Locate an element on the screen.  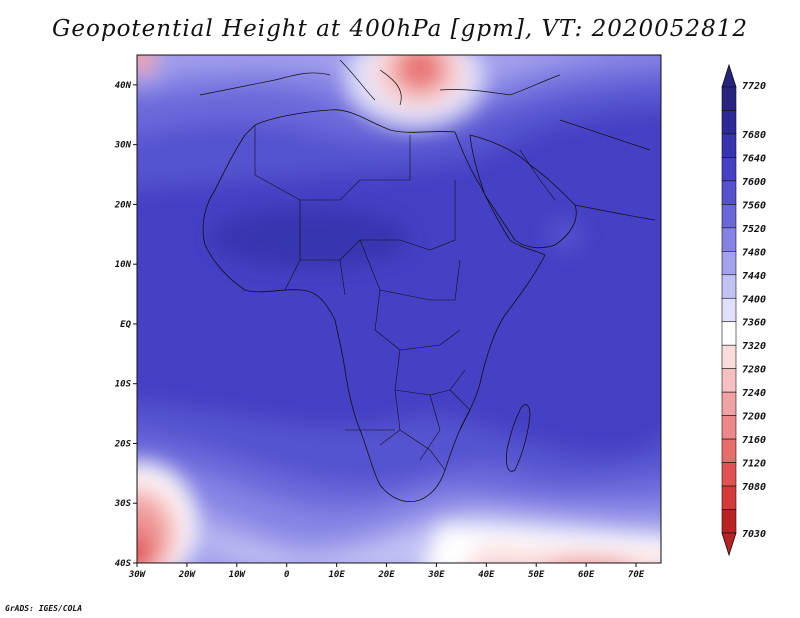
colorbar-label: 7680 is located at coordinates (754, 135).